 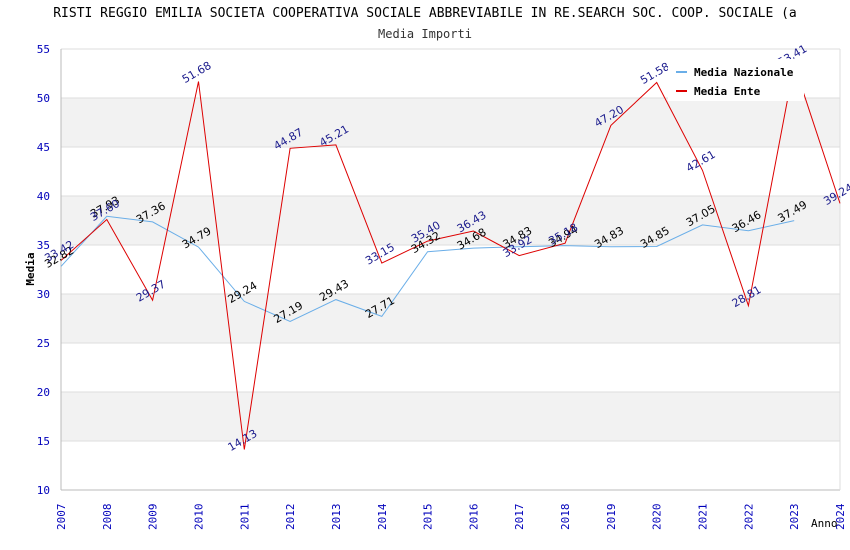 I want to click on y-tick-label: 25, so click(x=43, y=343).